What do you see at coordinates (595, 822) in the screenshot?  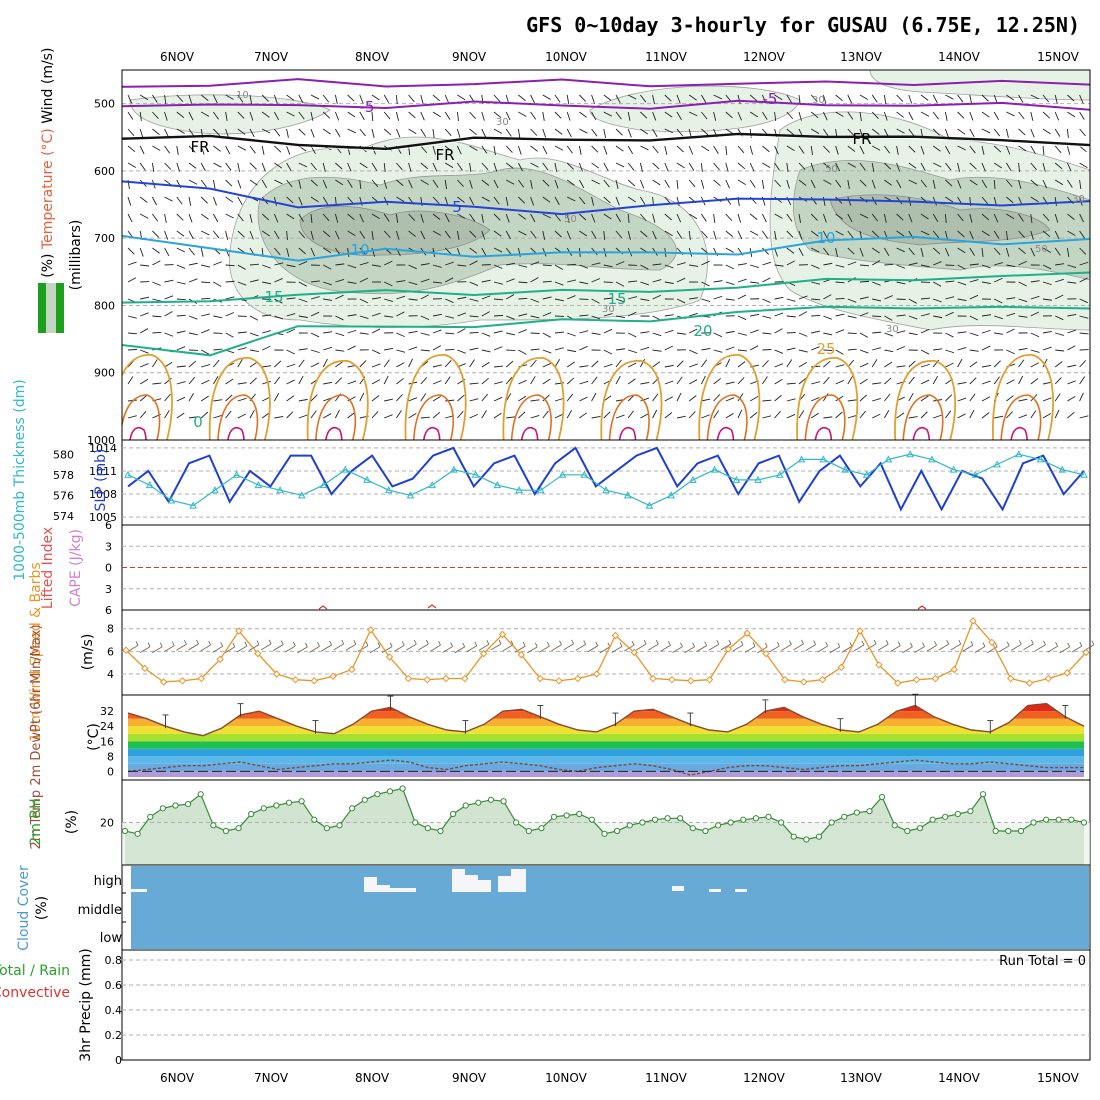 I see `rh-2m-panel: 20` at bounding box center [595, 822].